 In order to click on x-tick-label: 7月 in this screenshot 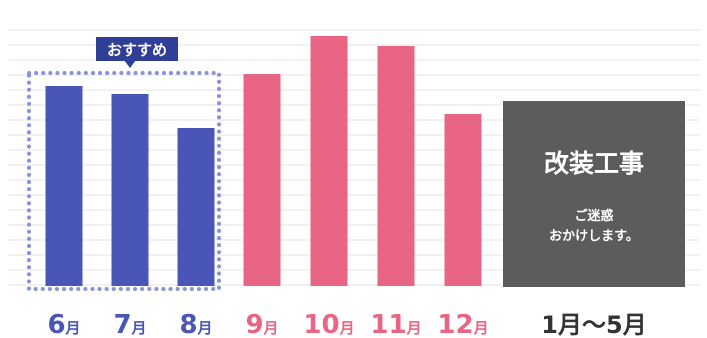, I will do `click(129, 324)`.